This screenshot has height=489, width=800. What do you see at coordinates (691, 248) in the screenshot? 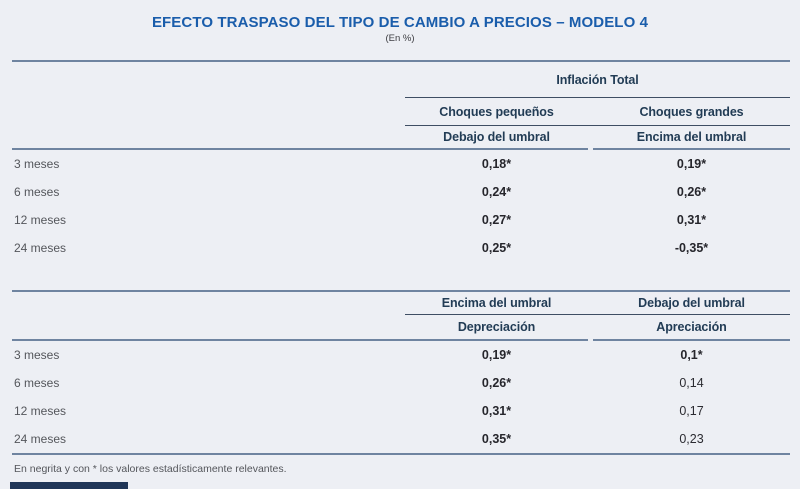
I see `value-cell: -0,35*` at bounding box center [691, 248].